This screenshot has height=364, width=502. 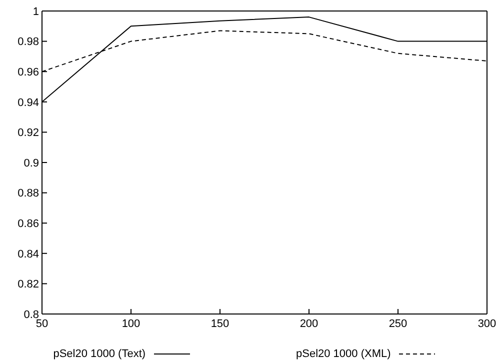 What do you see at coordinates (487, 324) in the screenshot?
I see `x-tick-label: 300` at bounding box center [487, 324].